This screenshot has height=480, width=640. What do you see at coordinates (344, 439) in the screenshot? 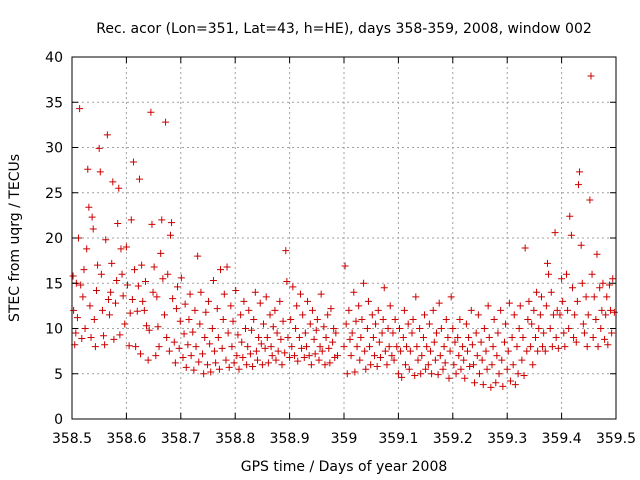
I see `x-tick-label: 359` at bounding box center [344, 439].